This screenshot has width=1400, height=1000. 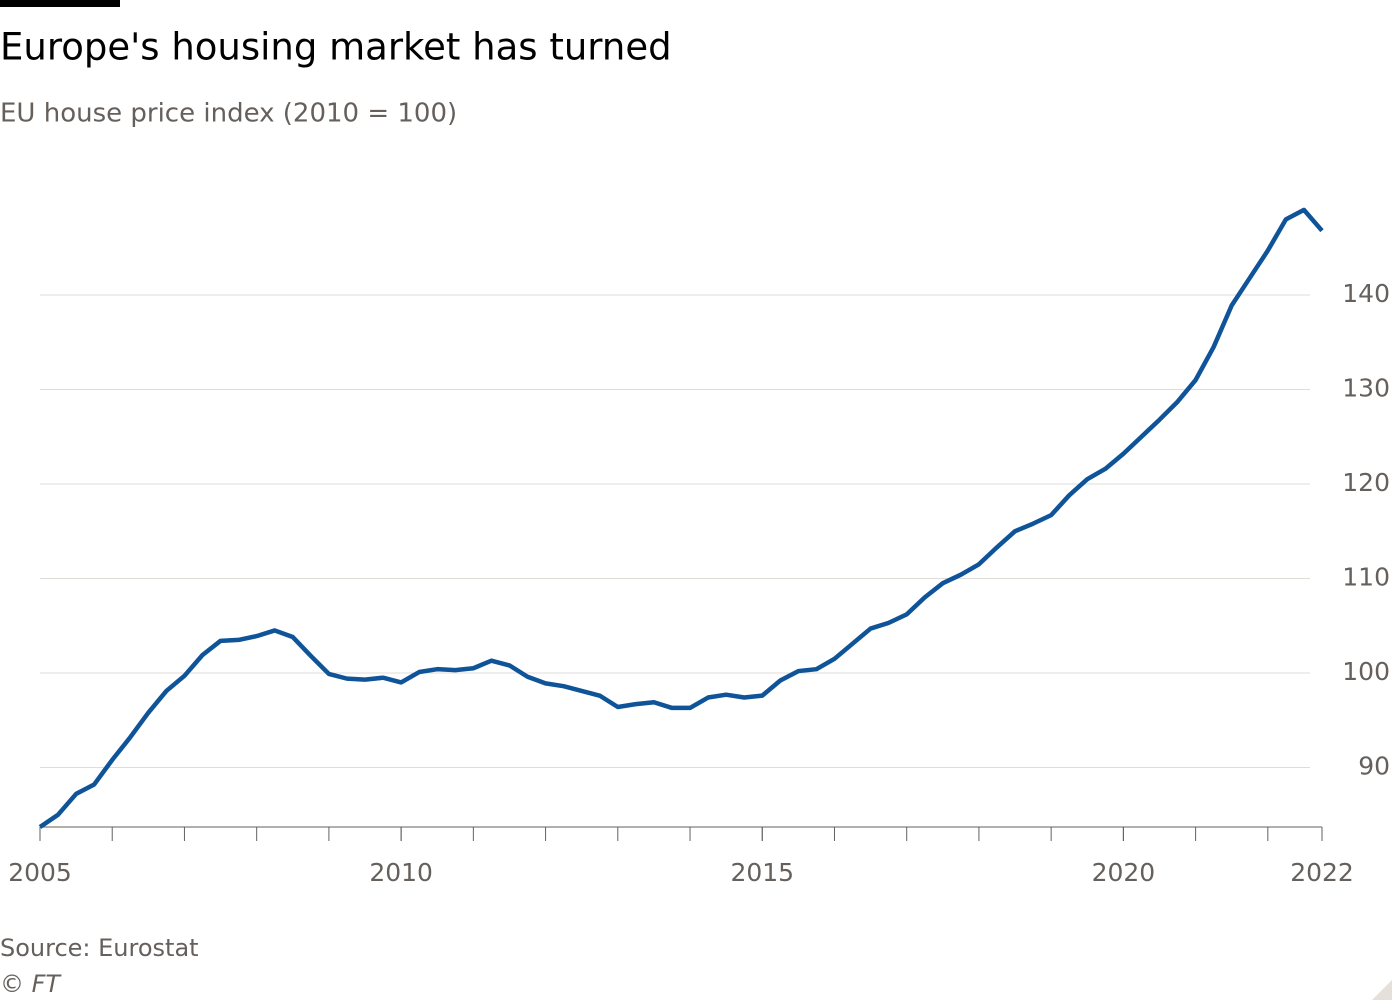 What do you see at coordinates (1366, 671) in the screenshot?
I see `y-tick-label: 100` at bounding box center [1366, 671].